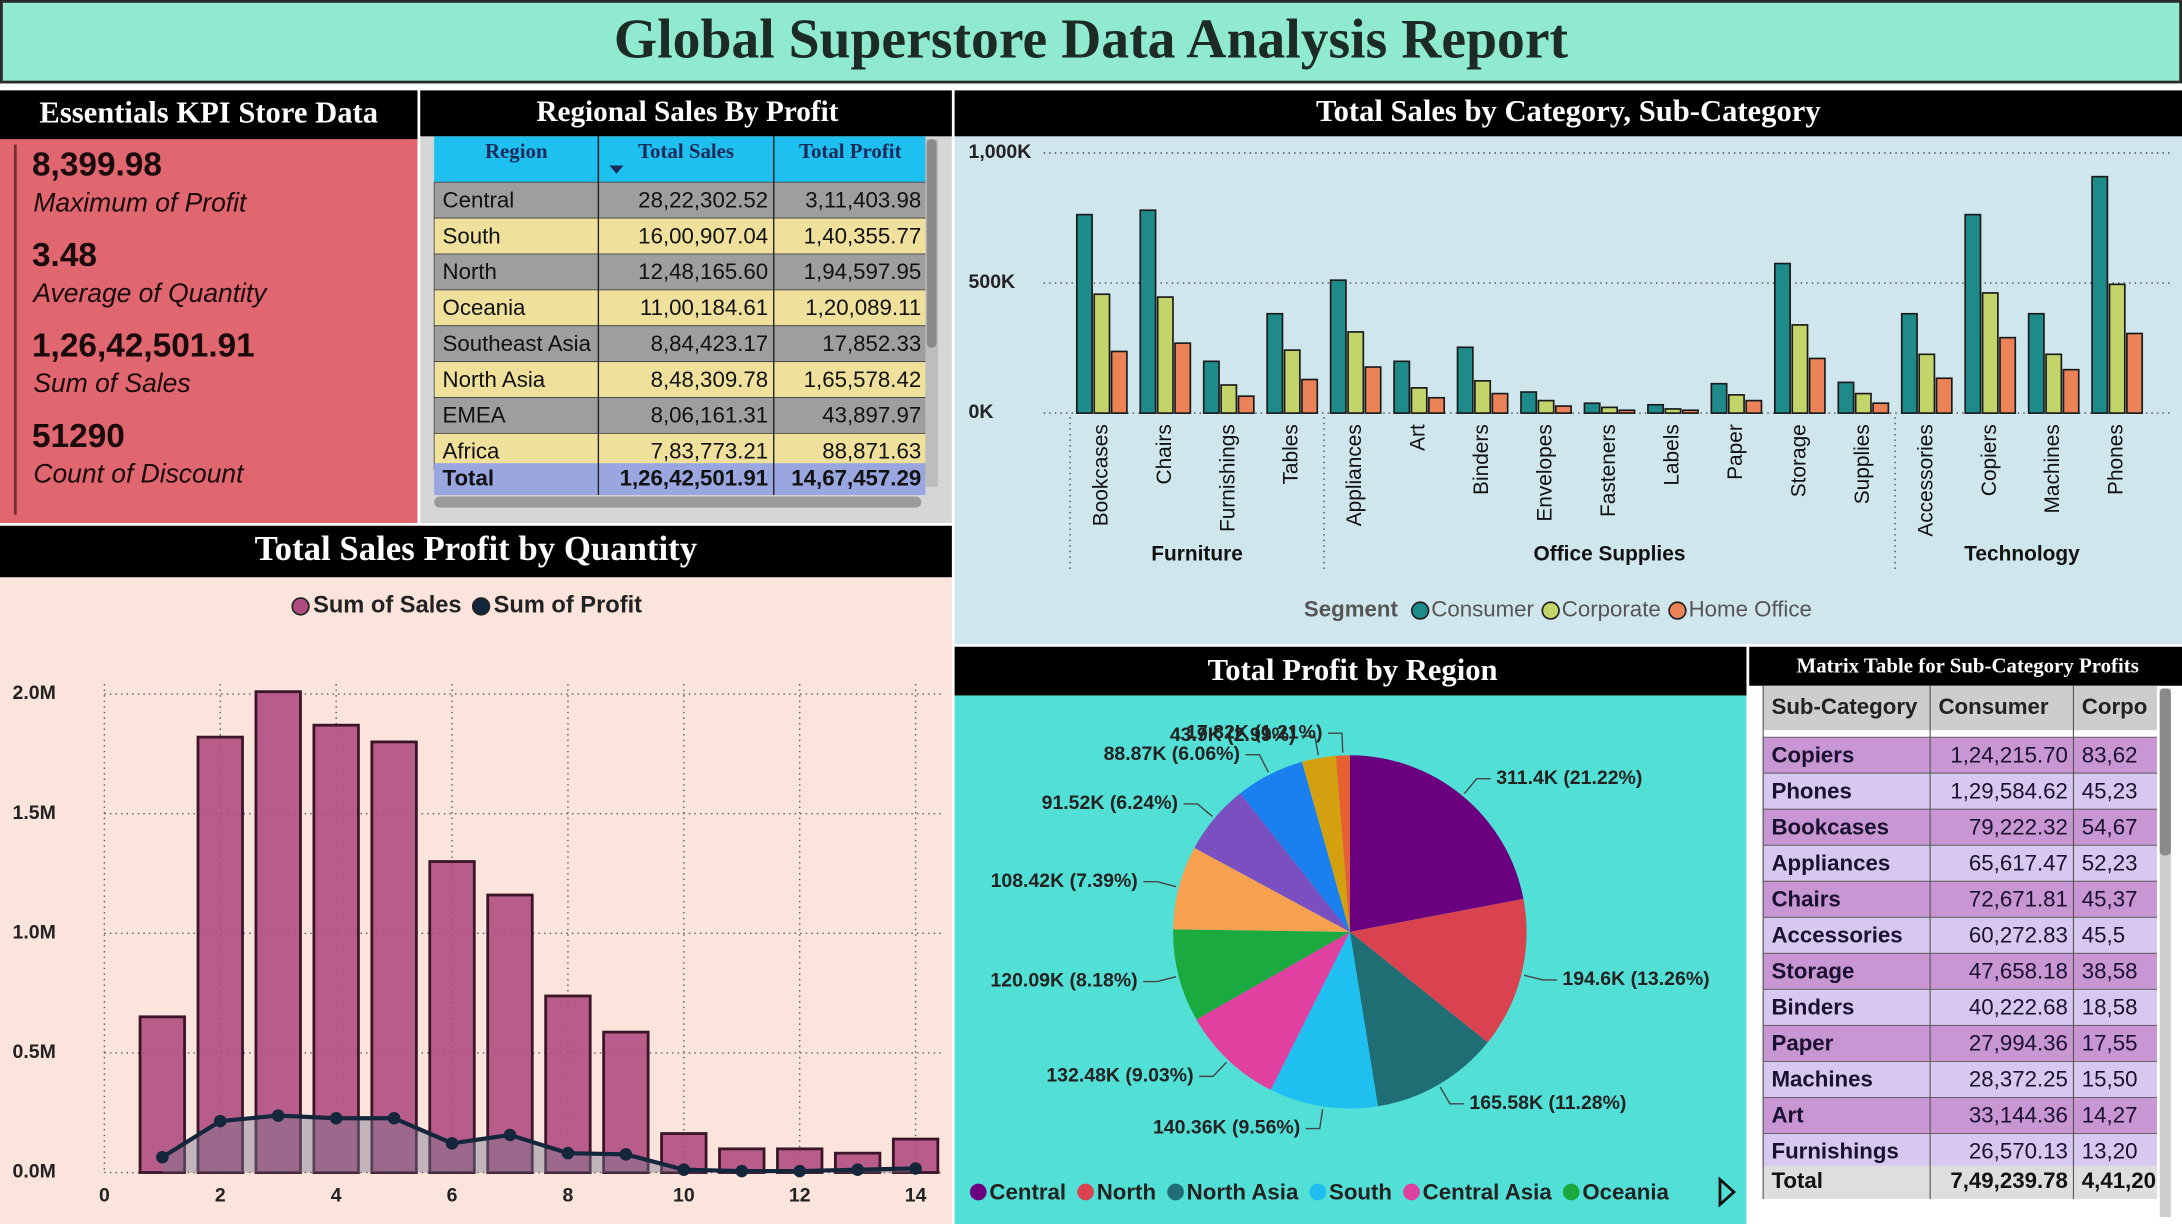  Describe the element at coordinates (2110, 827) in the screenshot. I see `matrix-cell: 54,67` at that location.